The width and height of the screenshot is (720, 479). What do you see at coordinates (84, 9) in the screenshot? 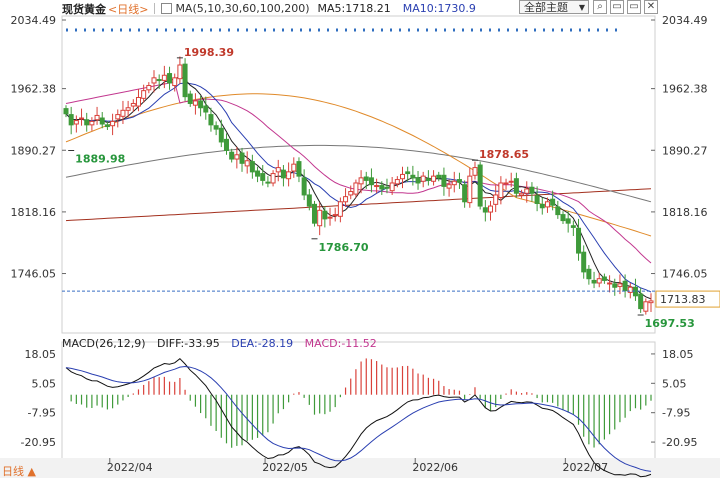
I see `instrument-title: 现货黄金` at bounding box center [84, 9].